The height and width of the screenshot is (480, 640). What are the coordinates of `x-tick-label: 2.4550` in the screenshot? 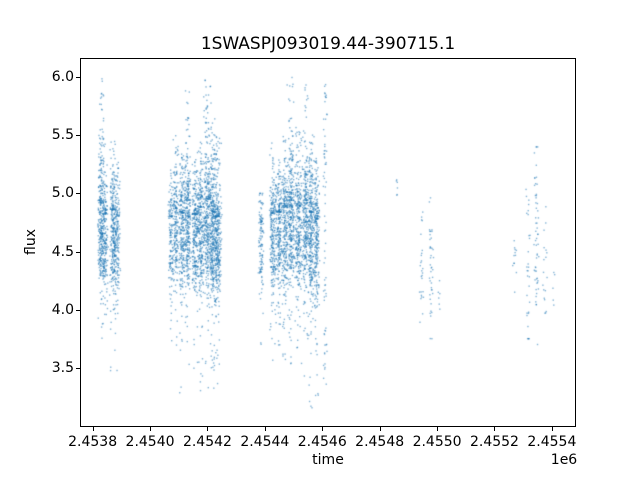 It's located at (437, 442).